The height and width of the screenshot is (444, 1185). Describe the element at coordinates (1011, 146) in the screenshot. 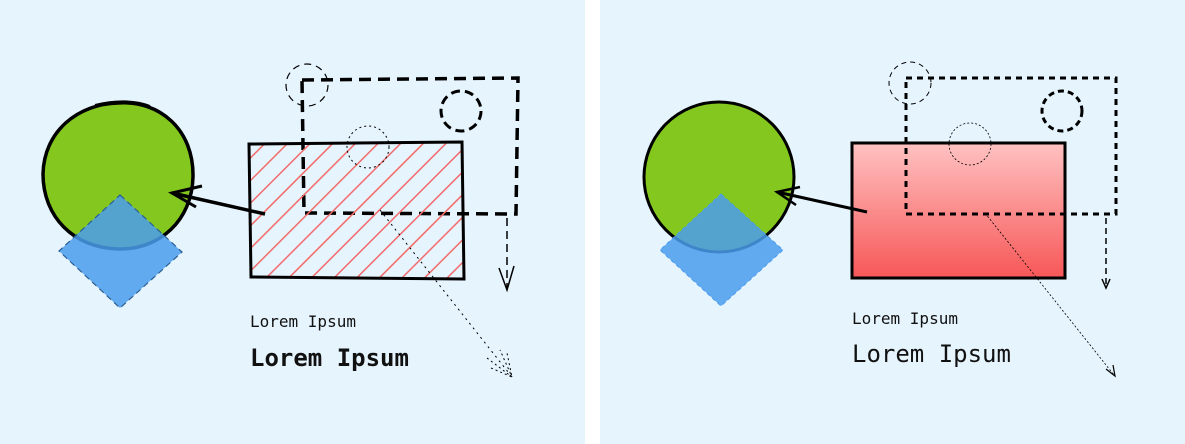

I see `dashed-rectangle` at that location.